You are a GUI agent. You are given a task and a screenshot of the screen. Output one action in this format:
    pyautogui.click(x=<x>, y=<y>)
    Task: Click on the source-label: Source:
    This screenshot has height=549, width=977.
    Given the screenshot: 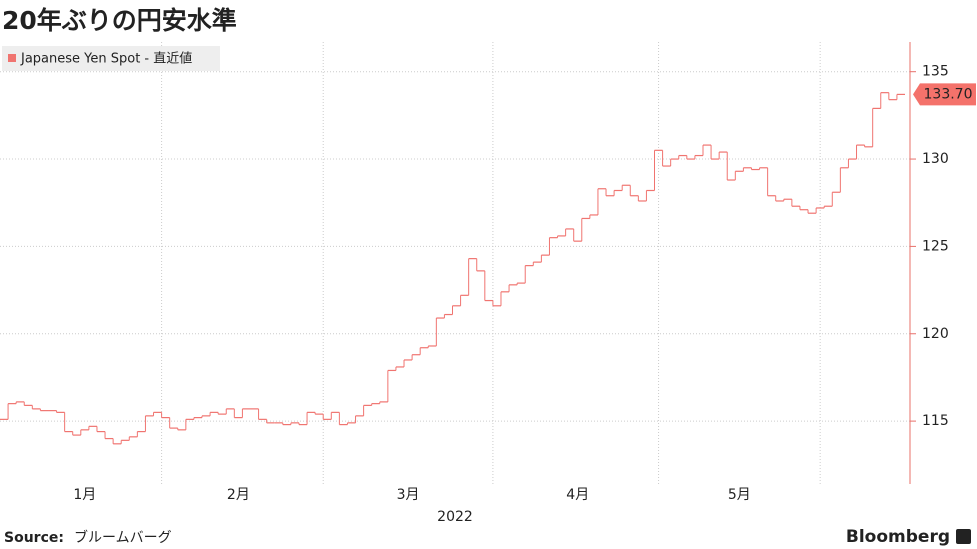 What is the action you would take?
    pyautogui.click(x=34, y=538)
    